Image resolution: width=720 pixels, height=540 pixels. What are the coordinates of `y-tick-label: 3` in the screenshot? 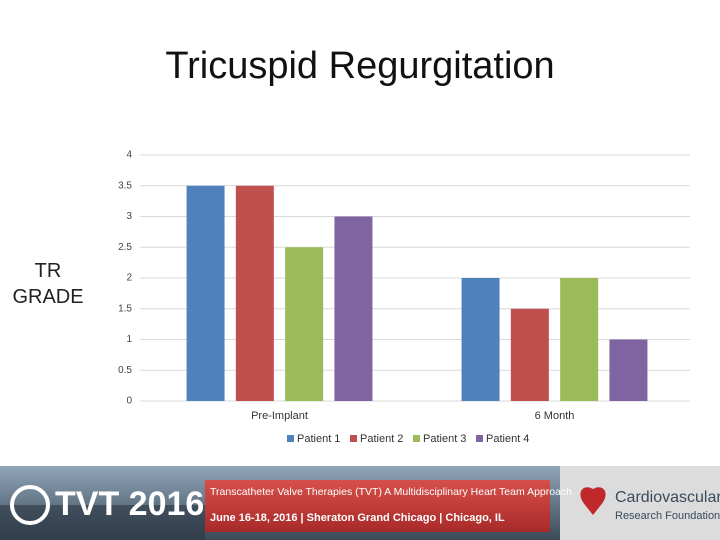 It's located at (129, 216).